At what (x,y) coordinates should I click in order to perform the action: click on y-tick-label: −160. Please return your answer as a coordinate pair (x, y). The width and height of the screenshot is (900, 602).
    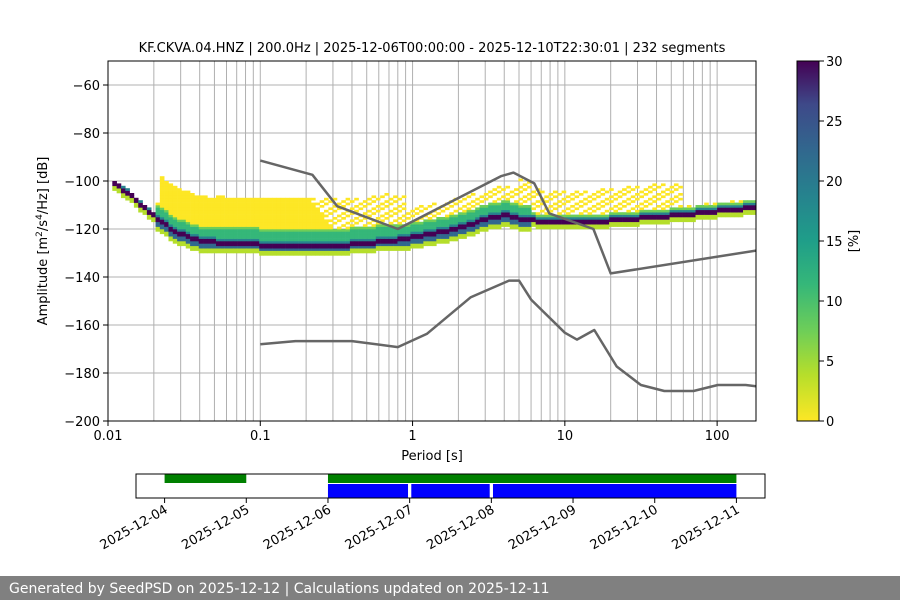
    Looking at the image, I should click on (82, 326).